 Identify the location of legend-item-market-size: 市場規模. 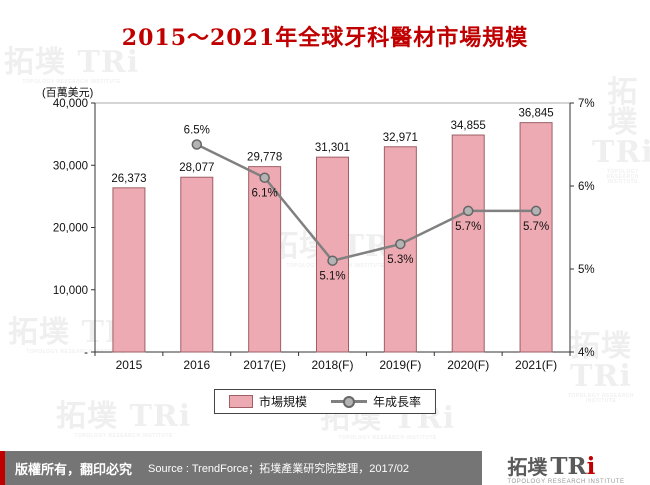
(267, 401).